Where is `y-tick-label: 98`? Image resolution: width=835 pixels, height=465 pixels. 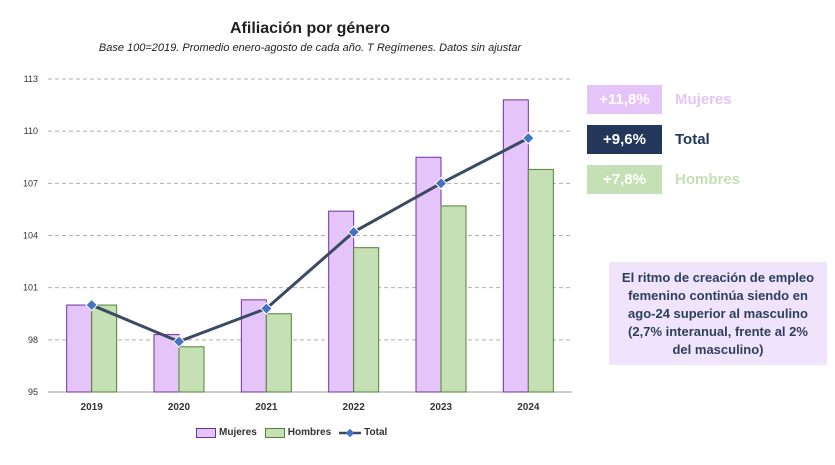 y-tick-label: 98 is located at coordinates (33, 340).